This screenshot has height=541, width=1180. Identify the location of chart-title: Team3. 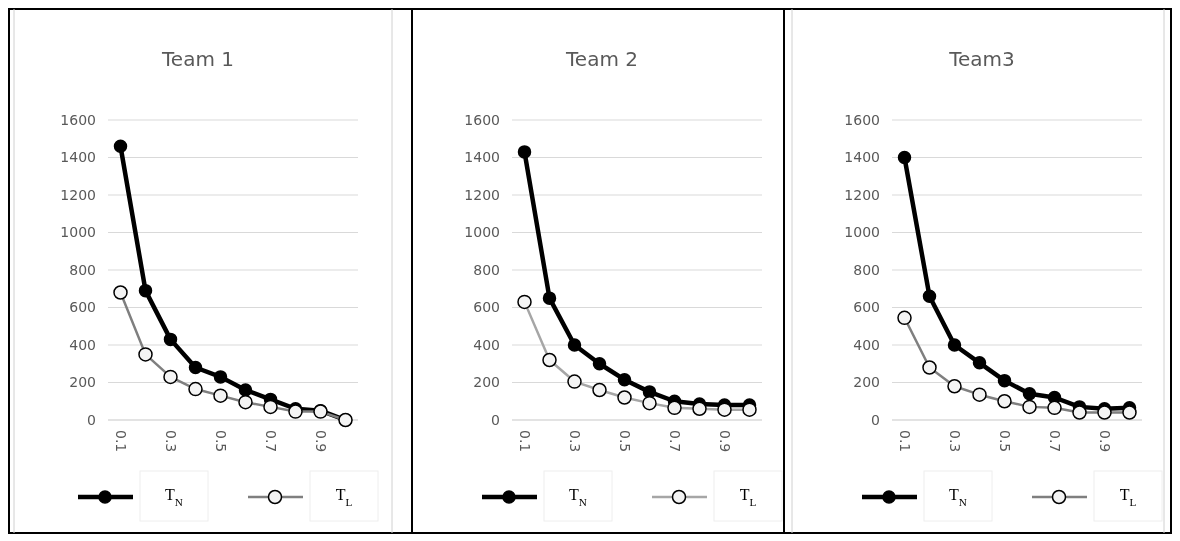
(981, 59).